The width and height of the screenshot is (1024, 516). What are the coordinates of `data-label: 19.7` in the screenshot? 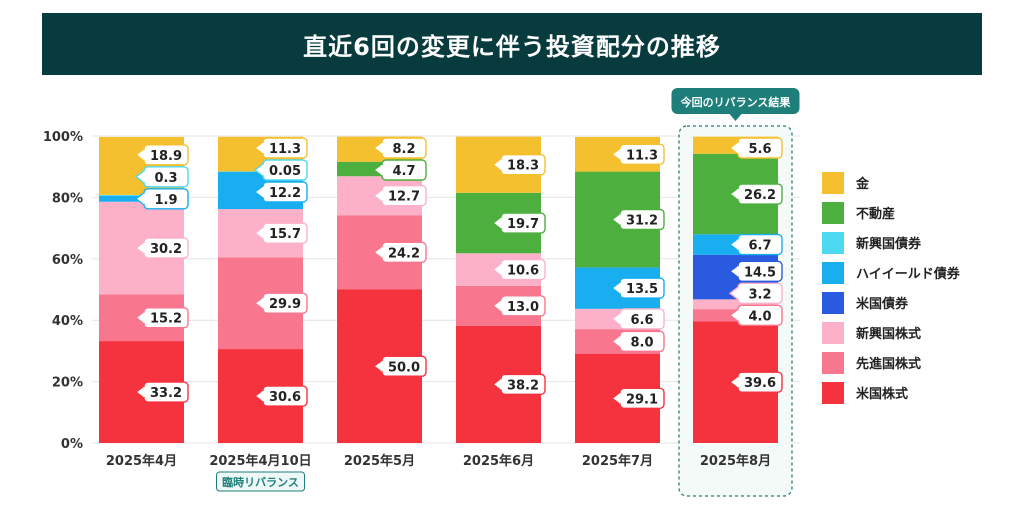 It's located at (523, 224).